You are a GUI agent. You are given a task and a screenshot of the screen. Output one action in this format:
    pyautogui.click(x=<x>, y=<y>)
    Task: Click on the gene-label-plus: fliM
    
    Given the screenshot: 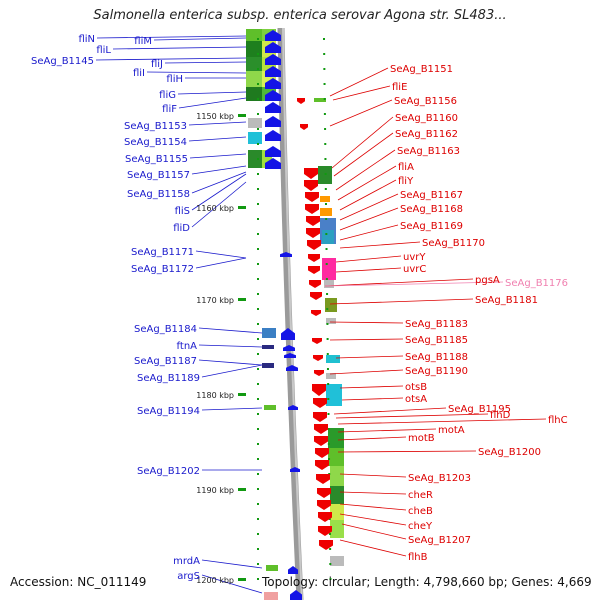 What is the action you would take?
    pyautogui.click(x=143, y=41)
    